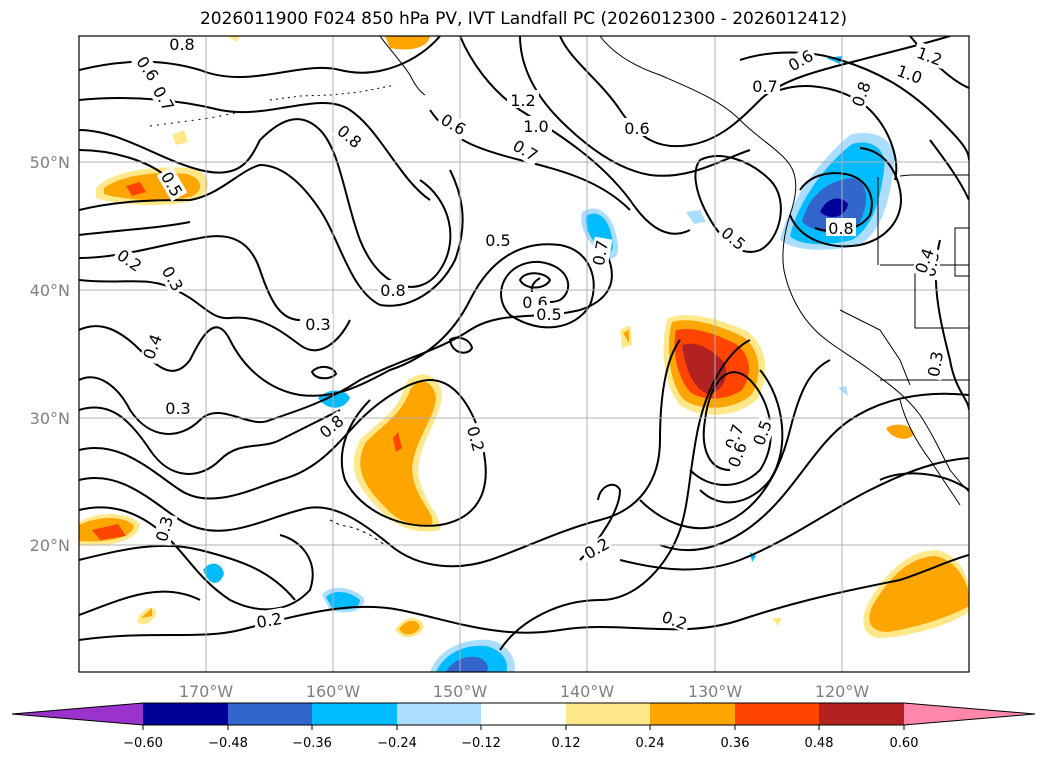 The image size is (1047, 765). I want to click on contour-label: 1.0, so click(535, 126).